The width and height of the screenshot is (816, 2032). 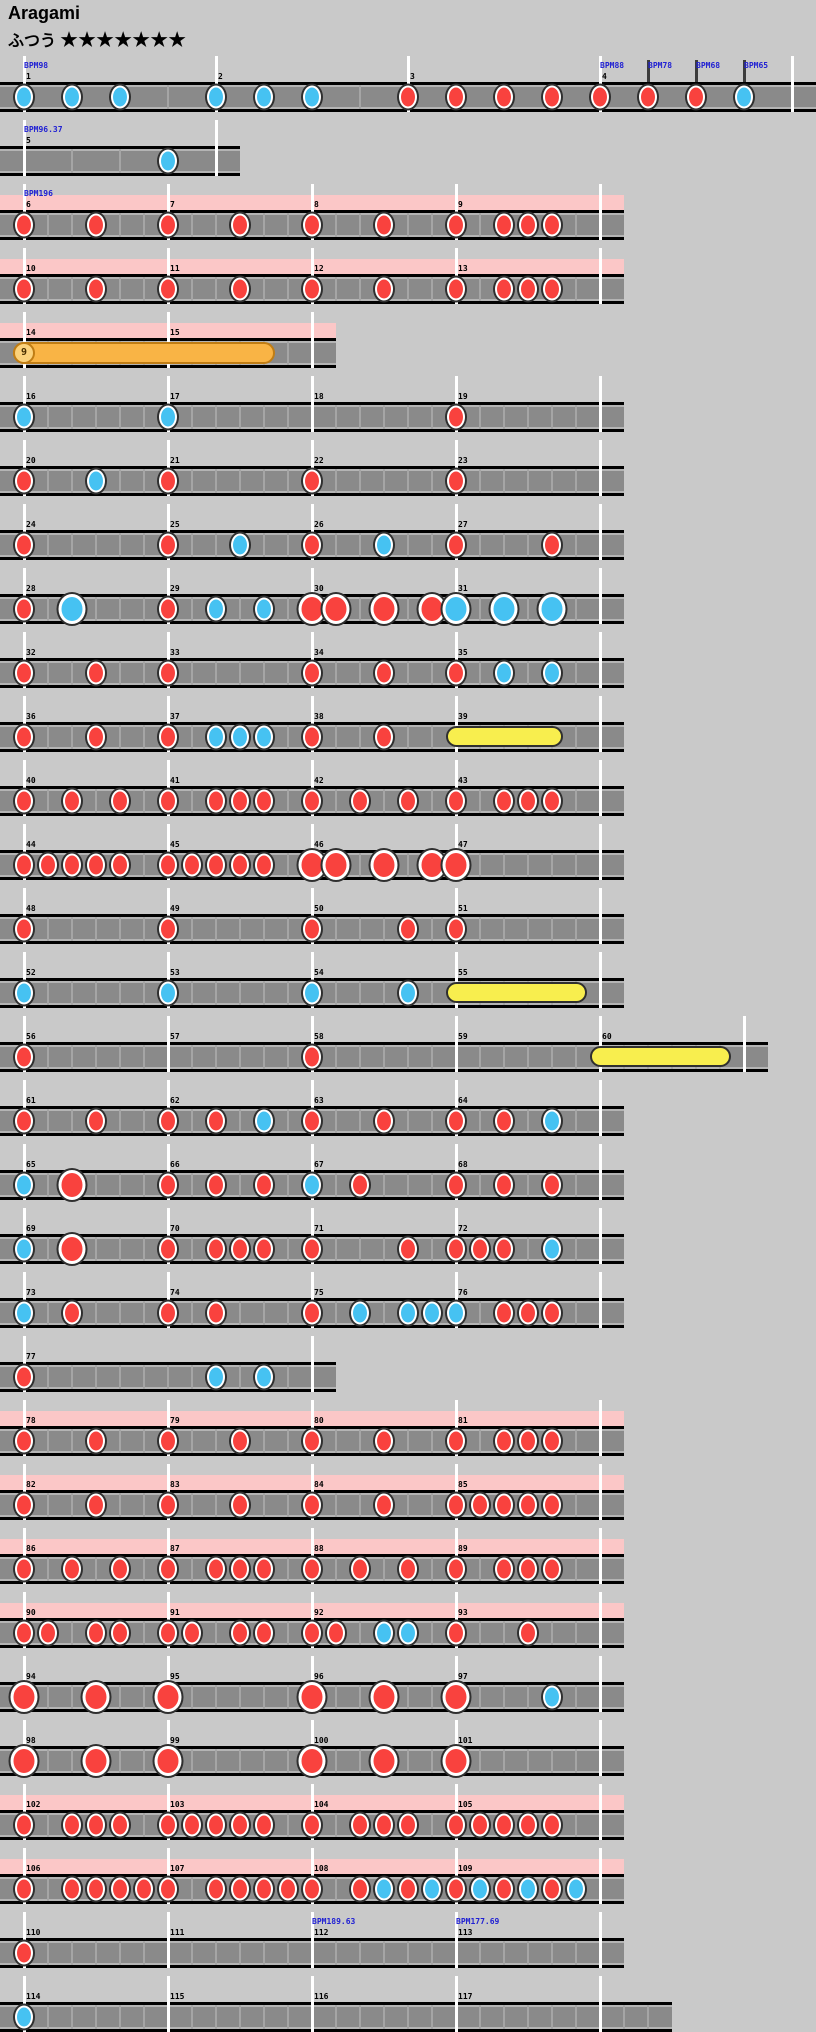 What do you see at coordinates (319, 908) in the screenshot?
I see `measure-number: 50` at bounding box center [319, 908].